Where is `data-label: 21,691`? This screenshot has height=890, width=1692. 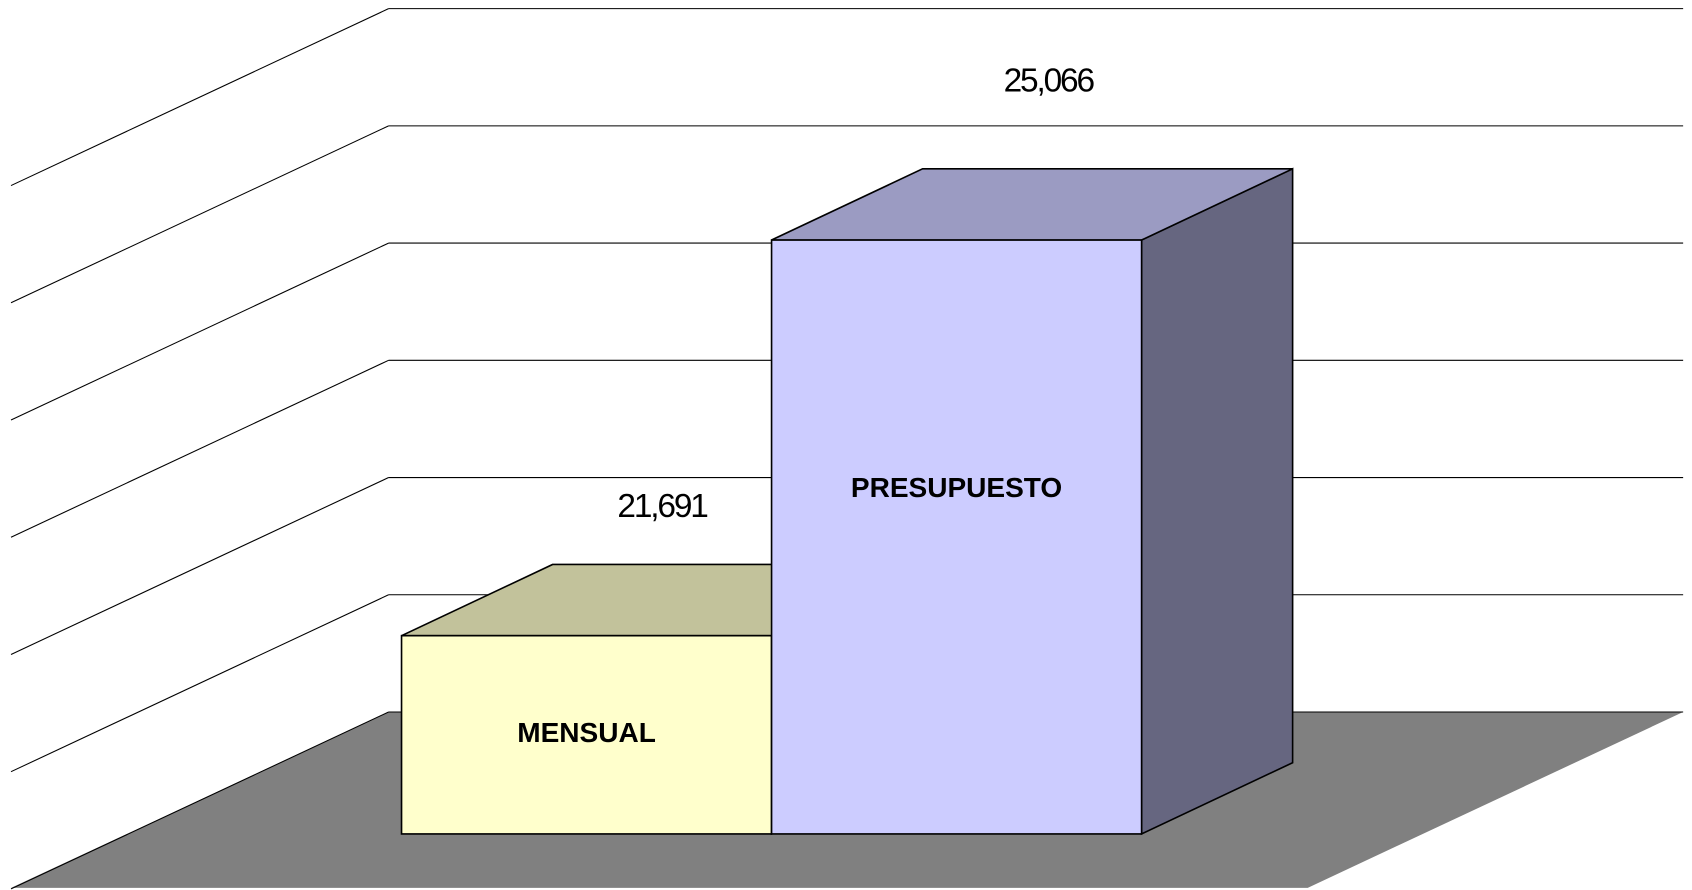
data-label: 21,691 is located at coordinates (662, 506).